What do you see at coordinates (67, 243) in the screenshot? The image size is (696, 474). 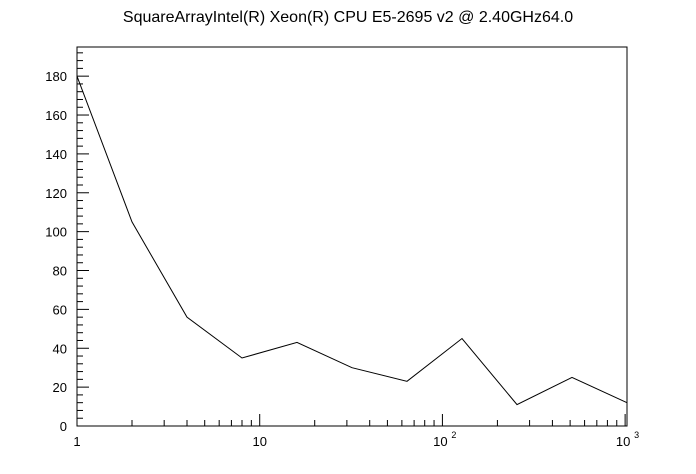 I see `y-axis: 0 20 40 60 80 100 120 140 160 180` at bounding box center [67, 243].